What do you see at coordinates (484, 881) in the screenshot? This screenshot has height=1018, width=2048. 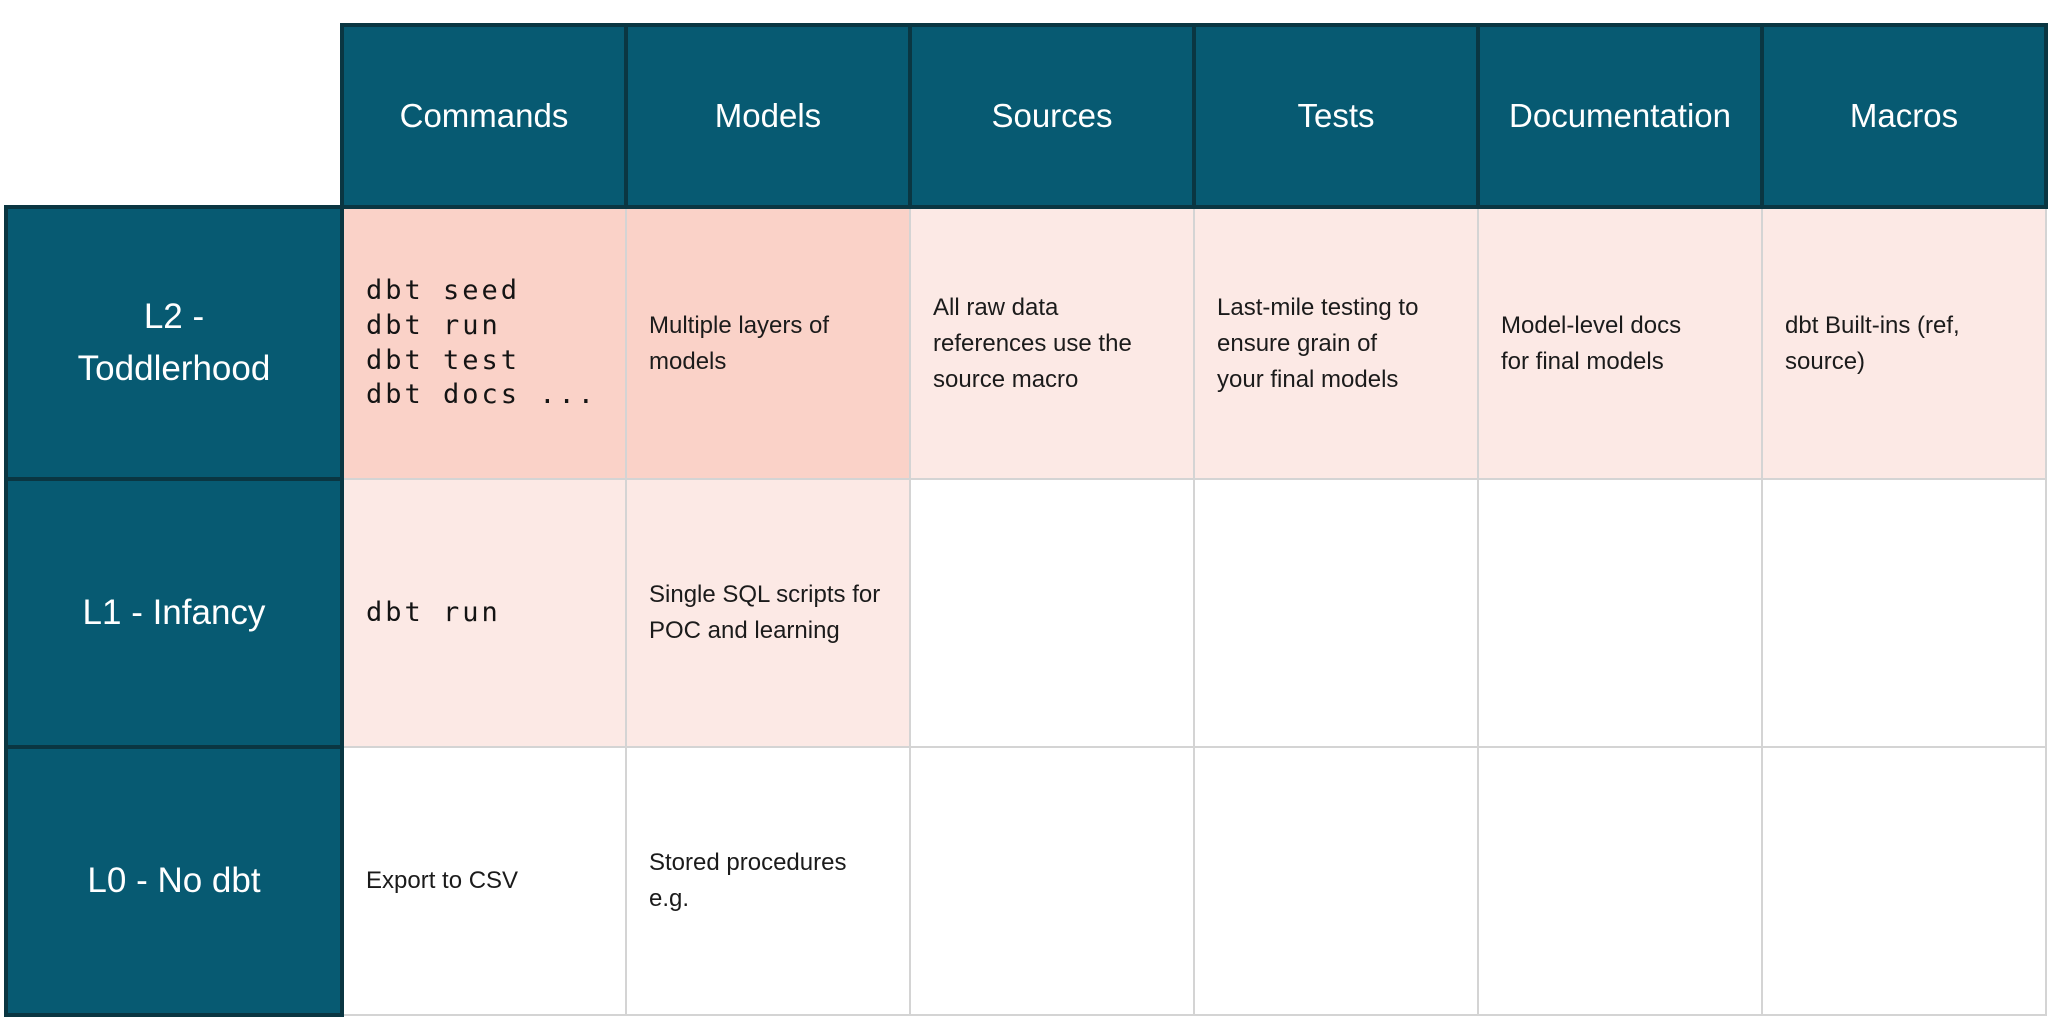 I see `cell-l0-commands: Export to CSV` at bounding box center [484, 881].